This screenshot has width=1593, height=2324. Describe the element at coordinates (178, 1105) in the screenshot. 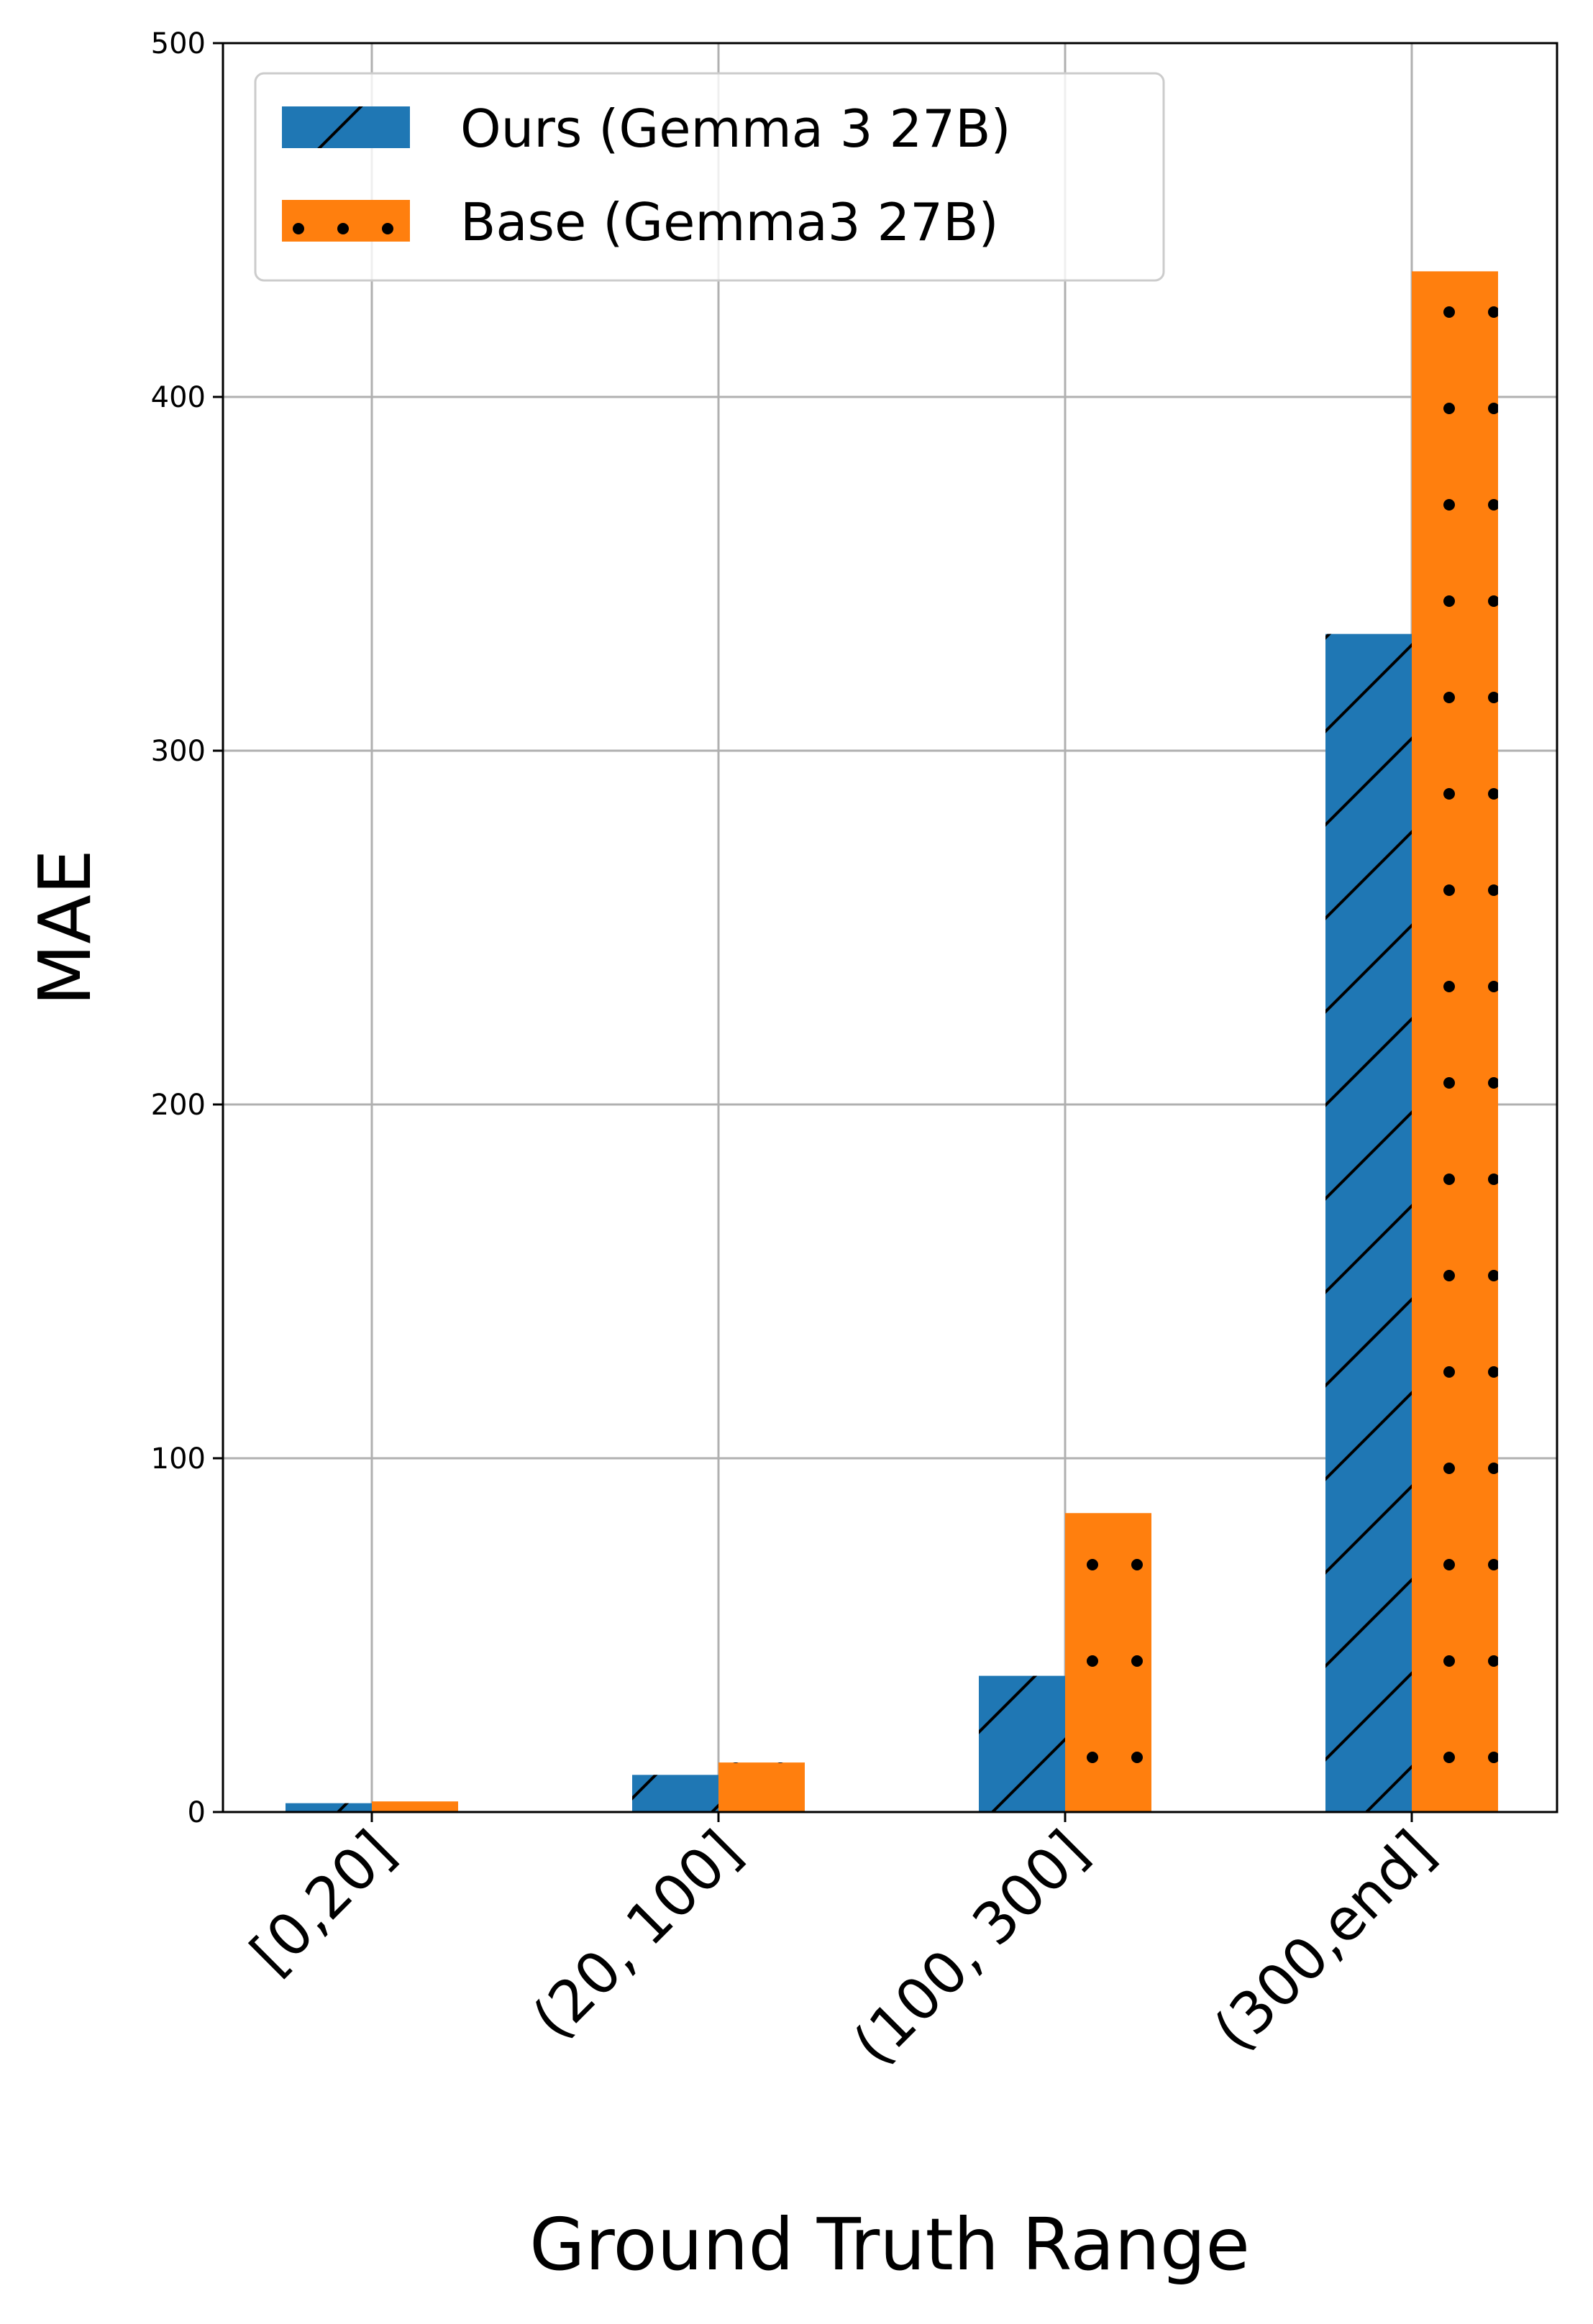

I see `y-tick-label: 200` at that location.